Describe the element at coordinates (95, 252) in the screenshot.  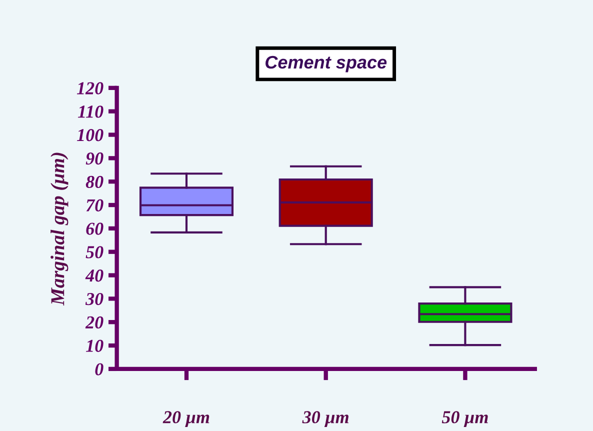
I see `y-tick-label: 50` at that location.